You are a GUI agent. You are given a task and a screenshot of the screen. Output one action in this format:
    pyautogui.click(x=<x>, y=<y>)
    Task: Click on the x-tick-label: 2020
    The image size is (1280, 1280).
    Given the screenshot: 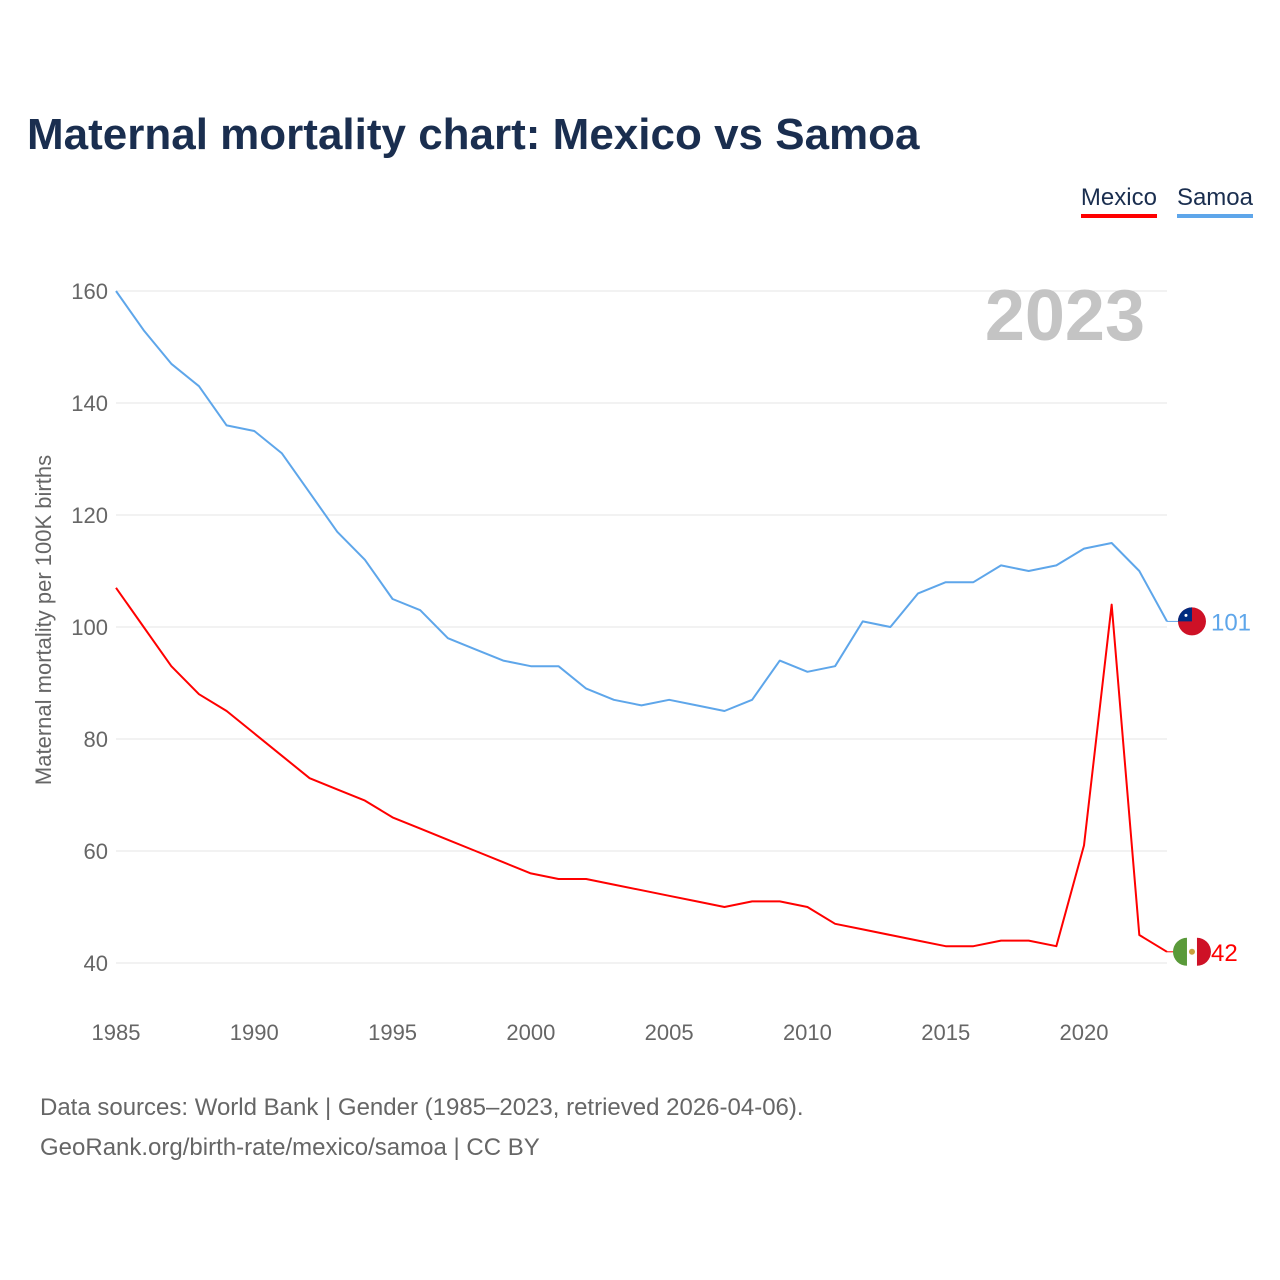 What is the action you would take?
    pyautogui.click(x=1084, y=1032)
    